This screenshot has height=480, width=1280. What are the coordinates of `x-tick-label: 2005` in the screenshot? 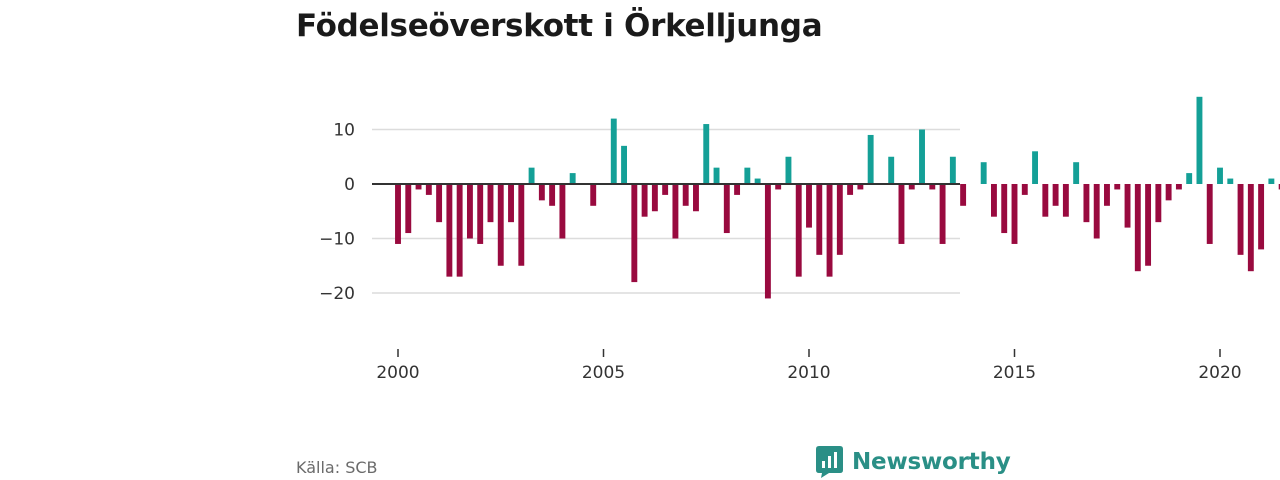 It's located at (603, 373).